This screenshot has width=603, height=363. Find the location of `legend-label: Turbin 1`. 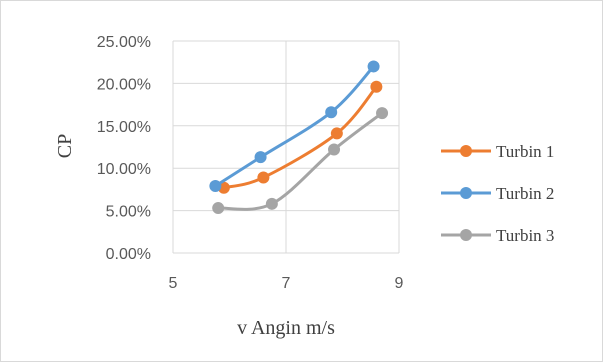

legend-label: Turbin 1 is located at coordinates (525, 151).